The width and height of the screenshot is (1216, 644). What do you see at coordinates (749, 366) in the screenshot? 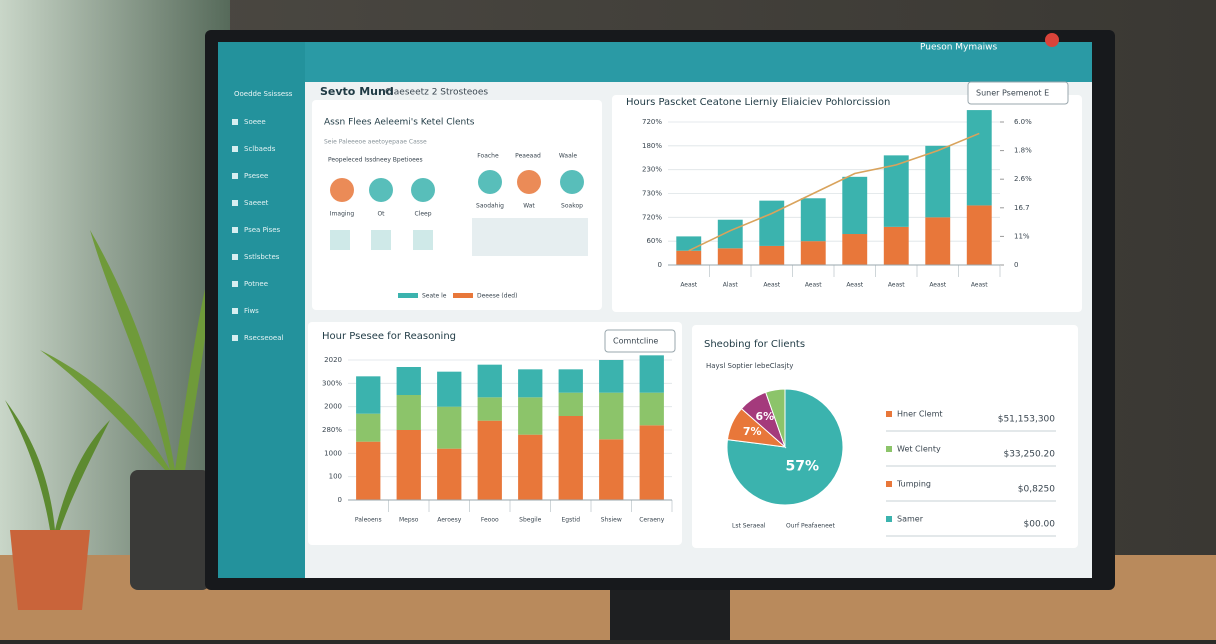
I see `chart-subtitle: Haysl Soptier lebeClasjty` at bounding box center [749, 366].